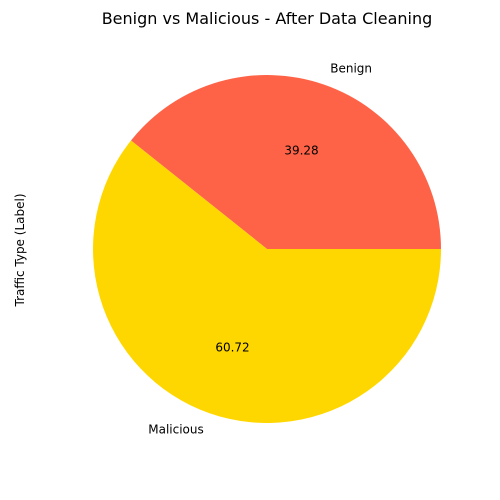  I want to click on y-axis-label: Traffic Type (Label), so click(20, 251).